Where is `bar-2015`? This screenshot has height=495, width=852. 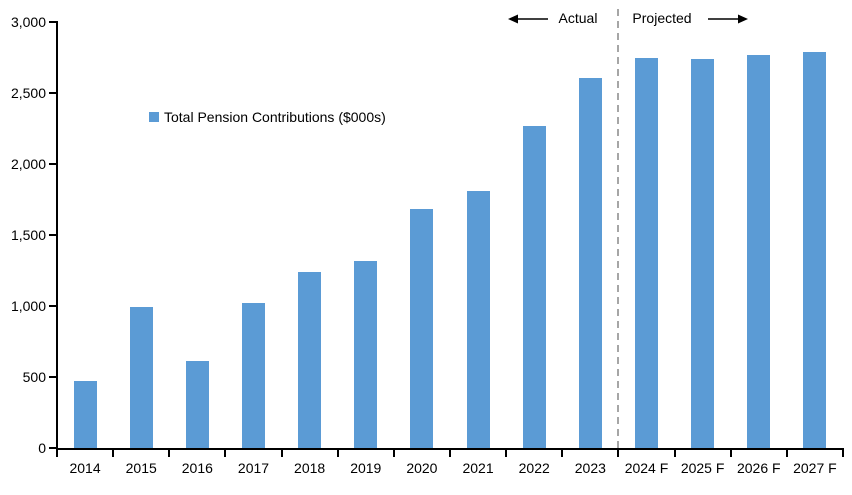 bar-2015 is located at coordinates (141, 377).